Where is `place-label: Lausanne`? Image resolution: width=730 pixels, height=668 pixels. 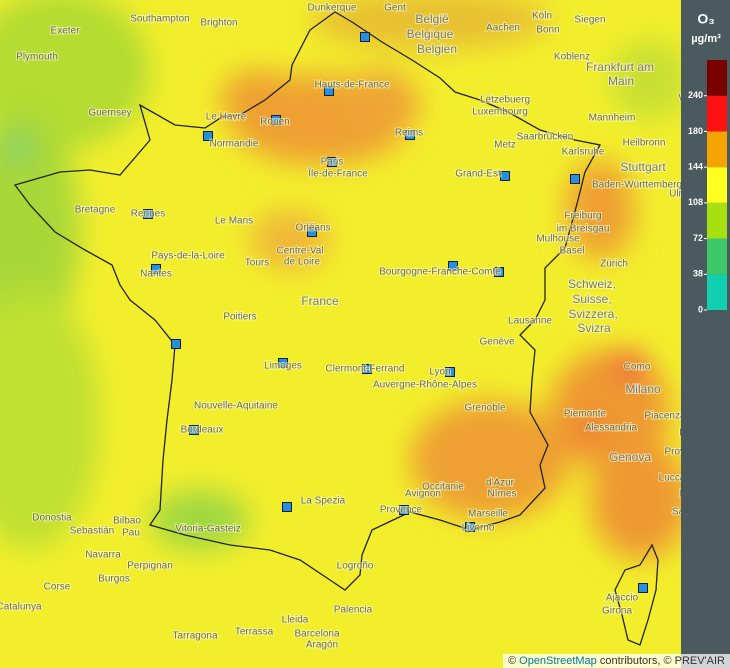
place-label: Lausanne is located at coordinates (530, 321).